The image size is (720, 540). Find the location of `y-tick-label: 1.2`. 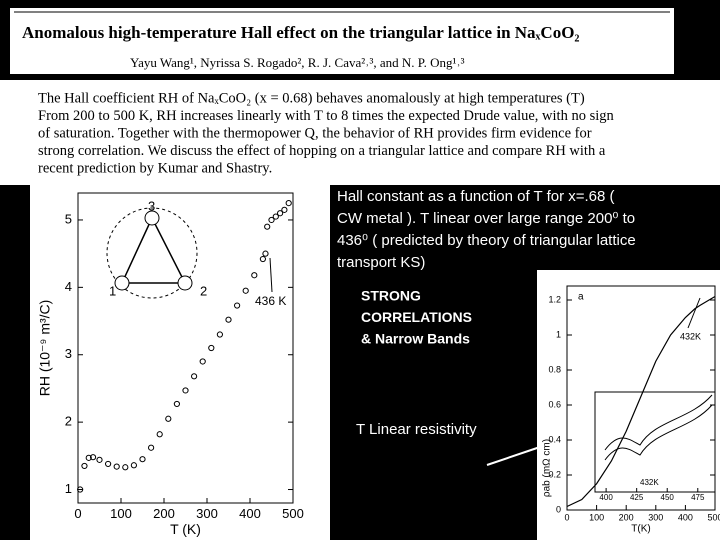

y-tick-label: 1.2 is located at coordinates (554, 299).